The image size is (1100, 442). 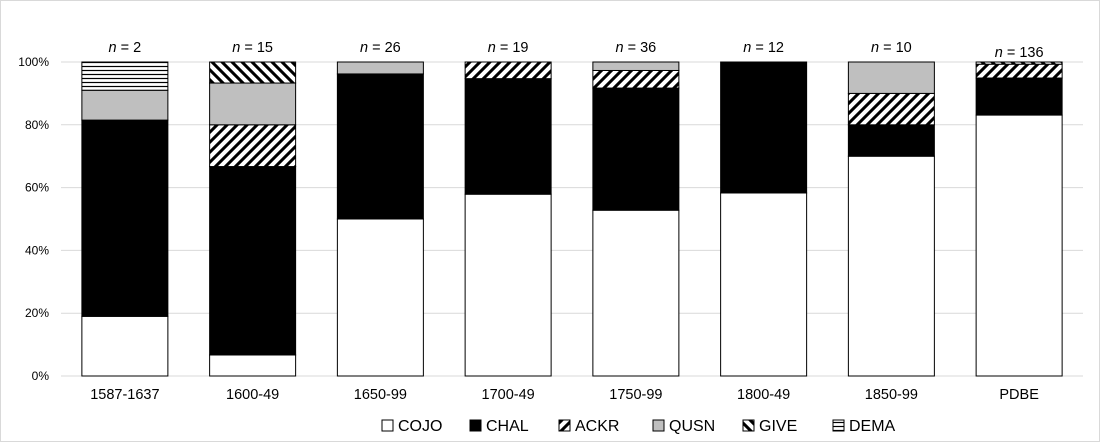 I want to click on sample-size-label: n = 36, so click(x=636, y=48).